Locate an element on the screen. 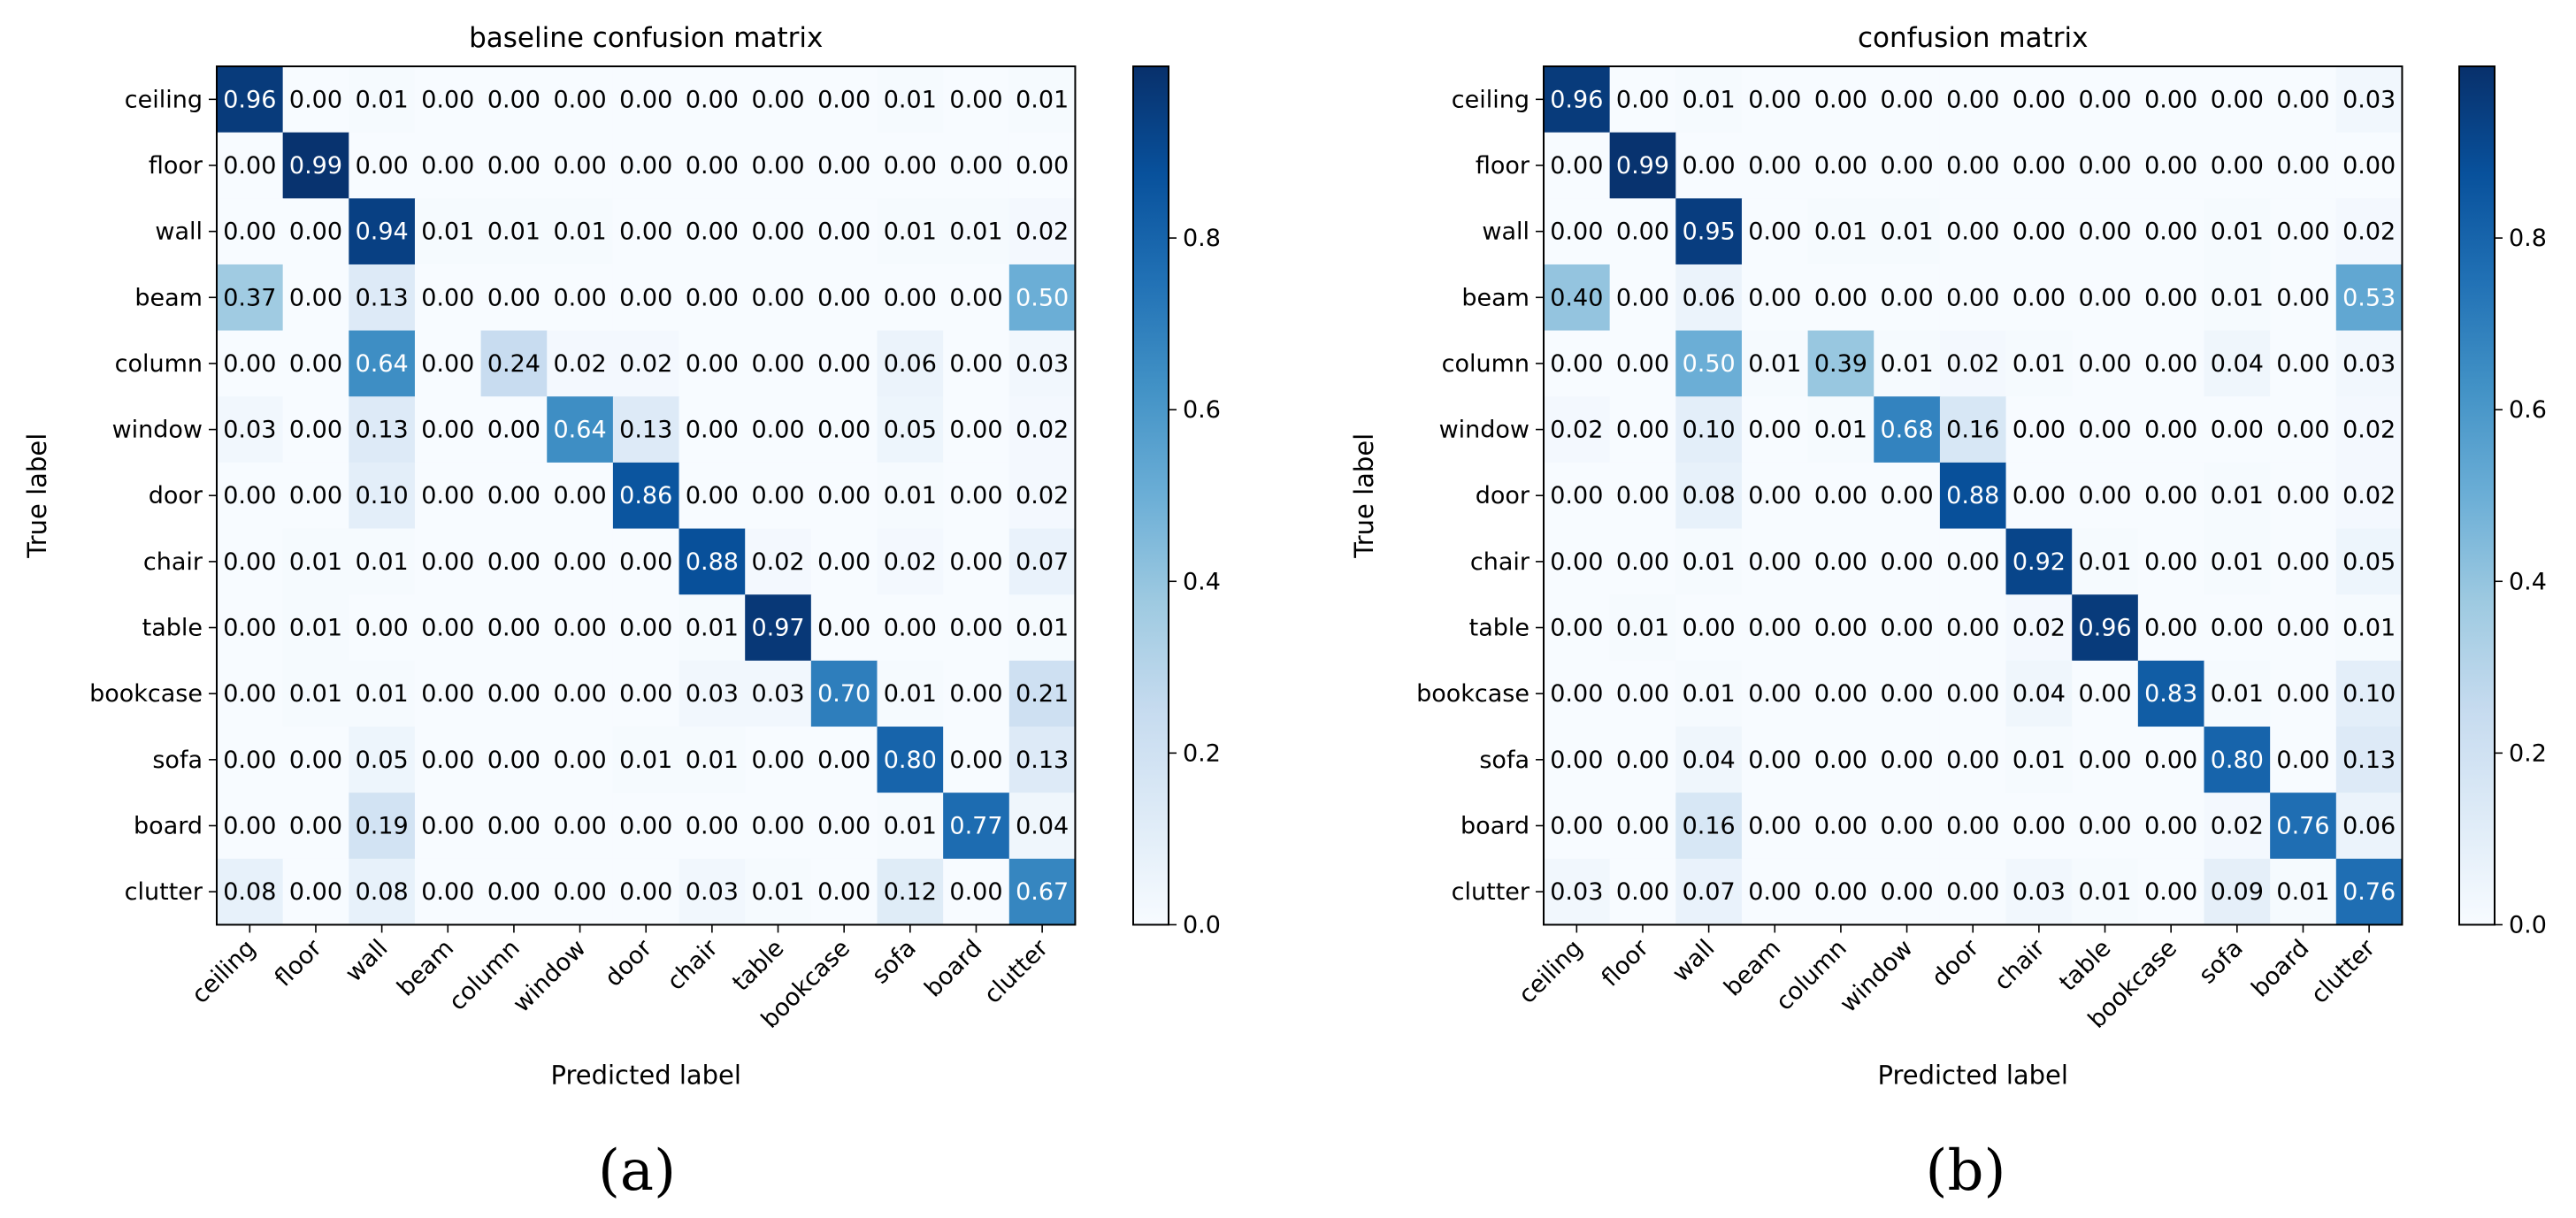 The width and height of the screenshot is (2576, 1218). y-tick-label: floor is located at coordinates (1503, 166).